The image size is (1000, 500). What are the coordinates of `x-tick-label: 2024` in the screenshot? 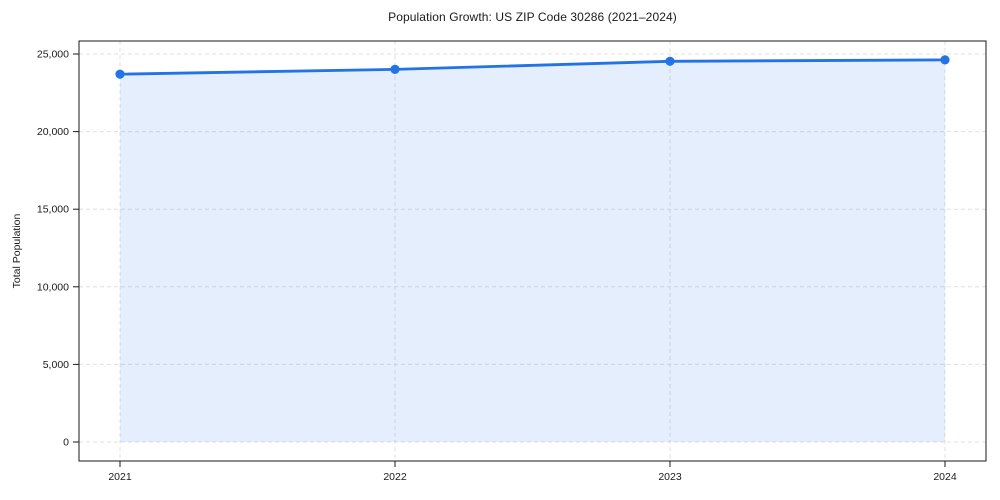 It's located at (945, 477).